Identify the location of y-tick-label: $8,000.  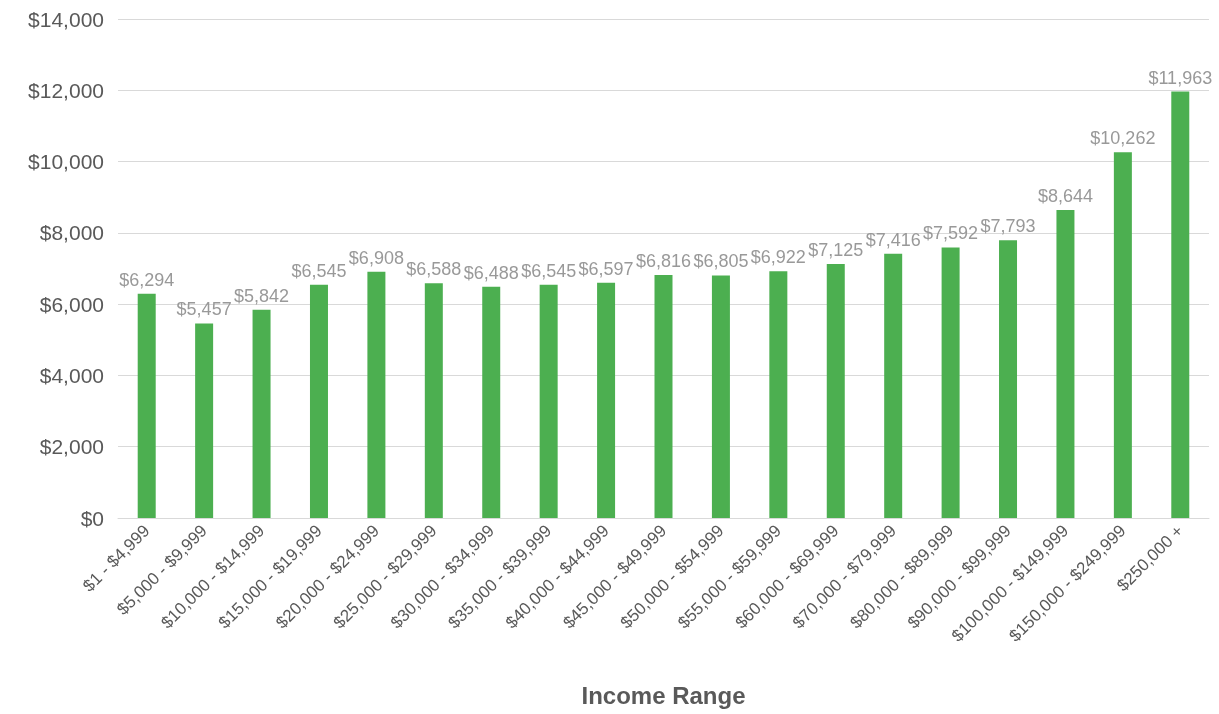
(71, 233).